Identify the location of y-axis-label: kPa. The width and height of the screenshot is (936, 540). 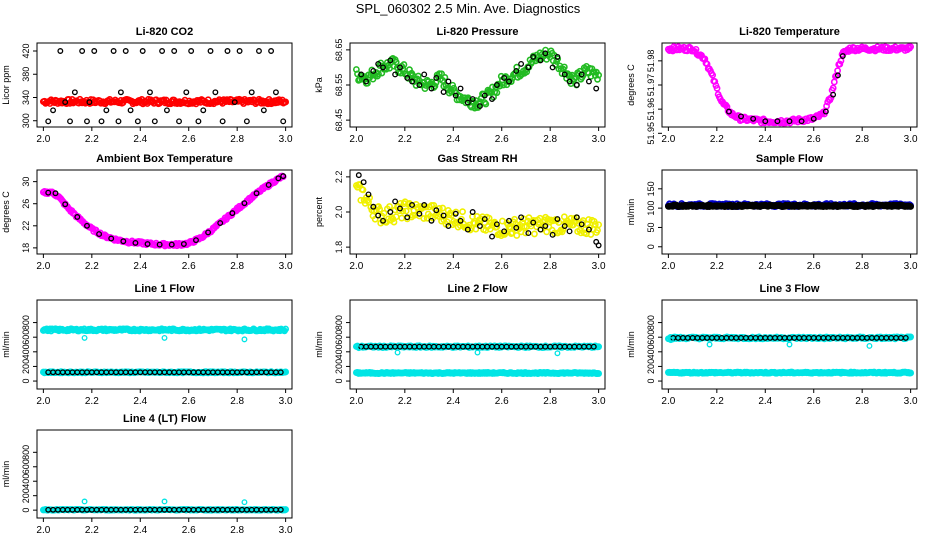
(319, 85).